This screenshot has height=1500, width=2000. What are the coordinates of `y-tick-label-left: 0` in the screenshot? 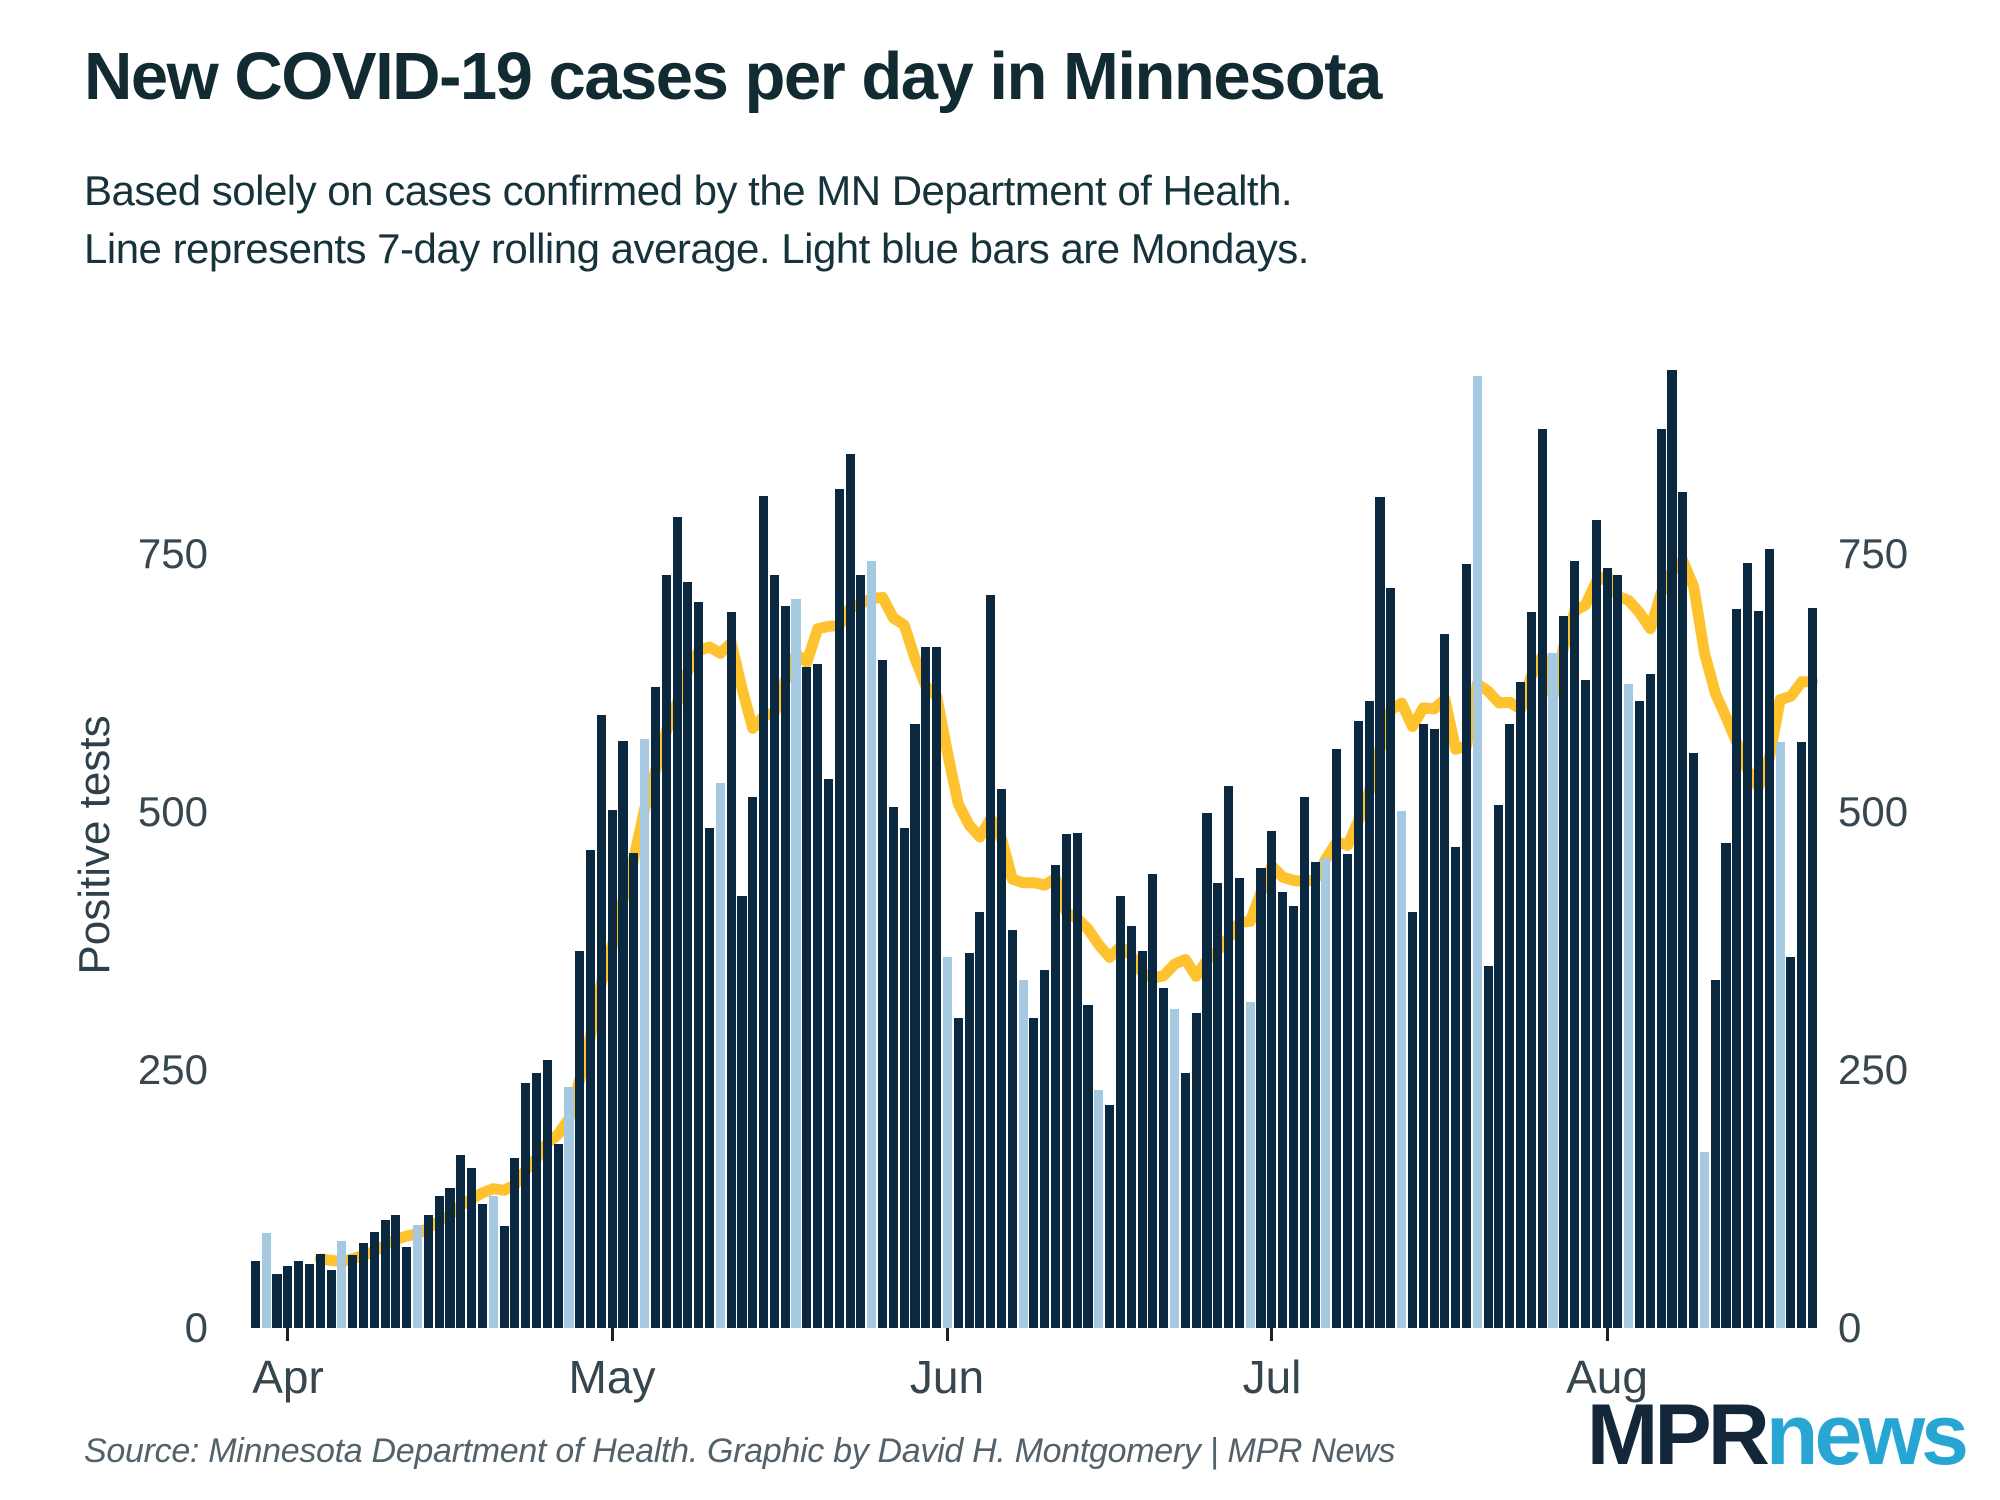 It's located at (196, 1327).